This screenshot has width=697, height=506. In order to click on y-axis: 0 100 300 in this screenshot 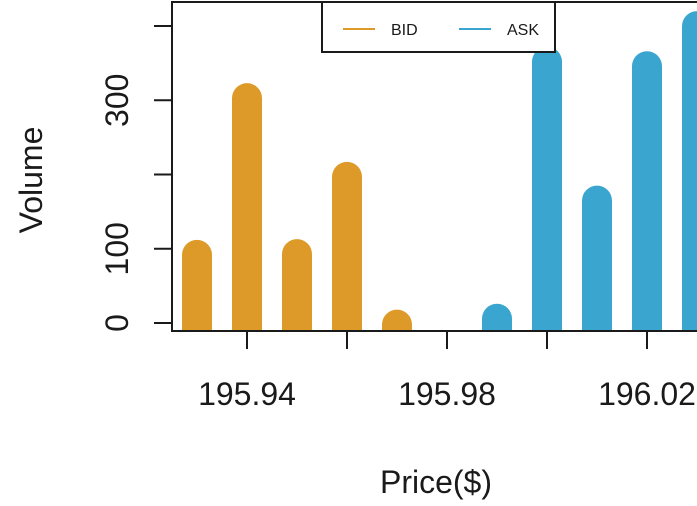, I will do `click(135, 178)`.